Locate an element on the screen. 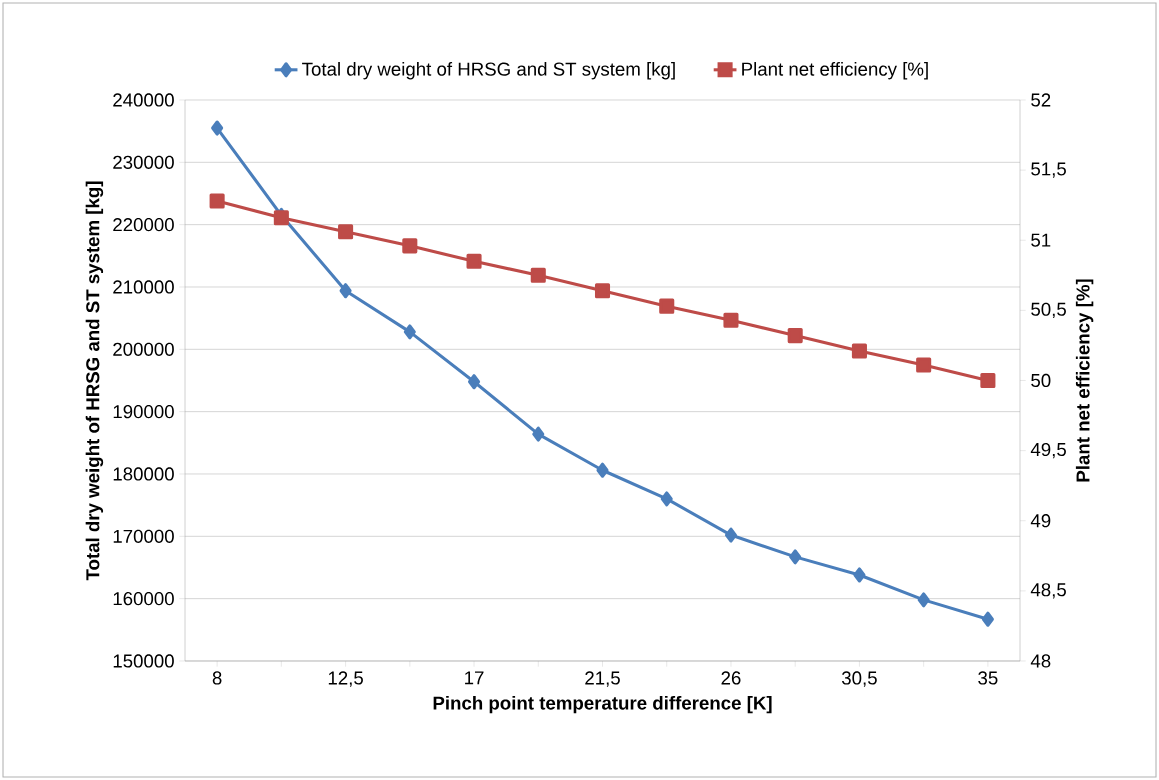 Image resolution: width=1159 pixels, height=780 pixels. x-tick-label: 12,5 is located at coordinates (345, 679).